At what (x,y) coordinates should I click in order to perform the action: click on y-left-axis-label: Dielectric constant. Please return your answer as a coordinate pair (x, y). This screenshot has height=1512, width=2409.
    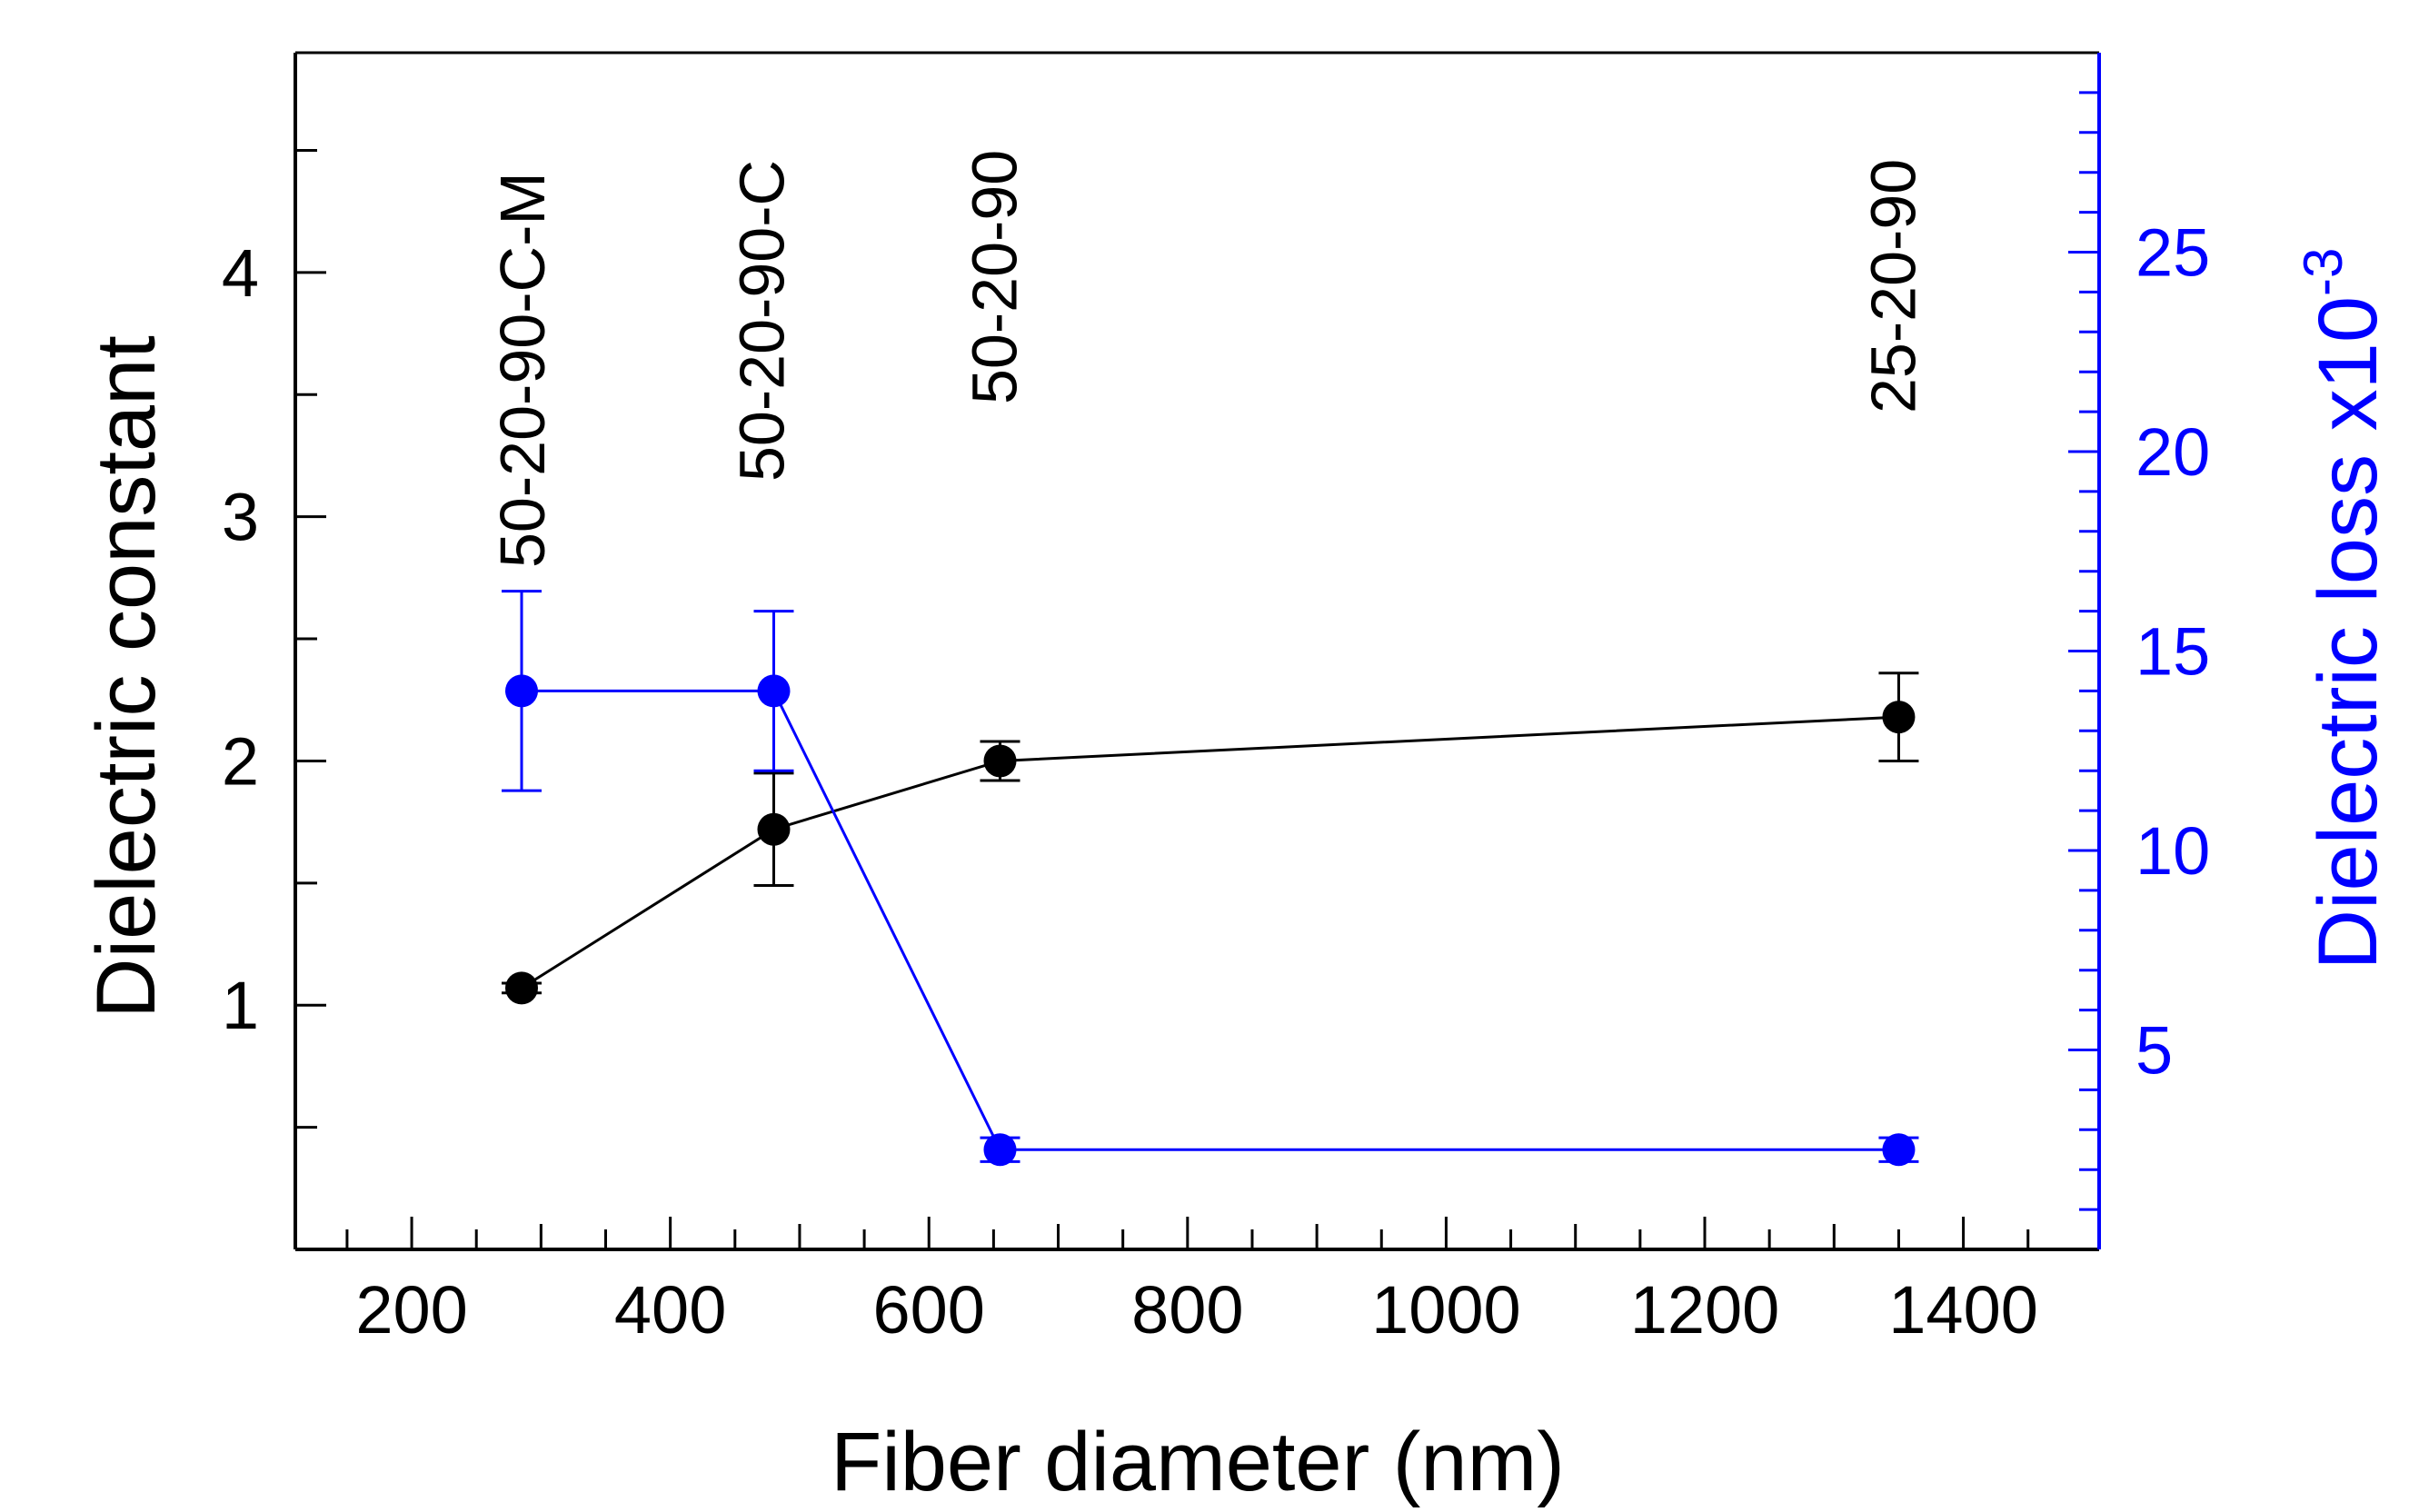
    Looking at the image, I should click on (127, 677).